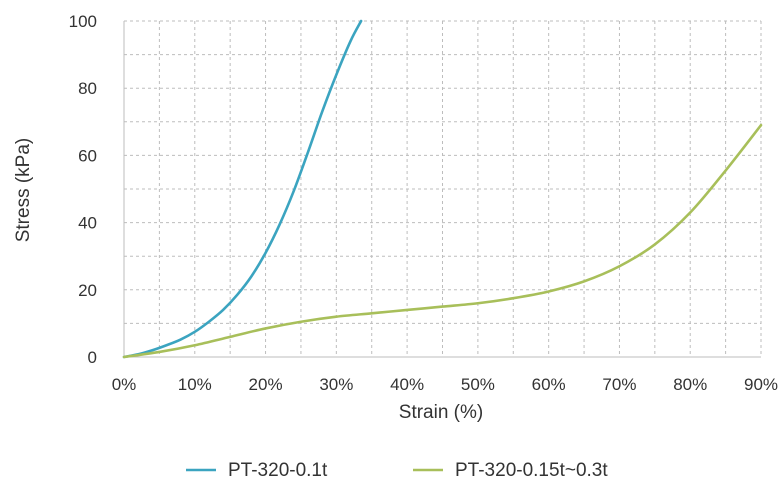 The height and width of the screenshot is (504, 783). I want to click on y-tick-label: 80, so click(87, 88).